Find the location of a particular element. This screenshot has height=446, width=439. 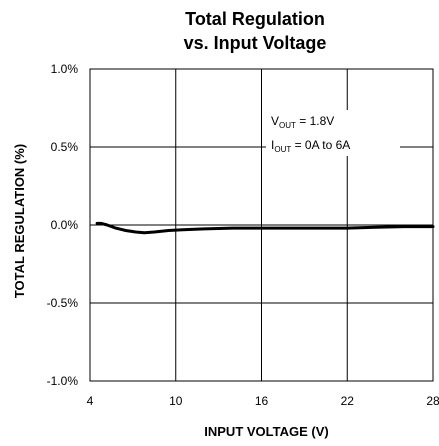

annotation-vout: VOUT = 1.8V is located at coordinates (302, 122).